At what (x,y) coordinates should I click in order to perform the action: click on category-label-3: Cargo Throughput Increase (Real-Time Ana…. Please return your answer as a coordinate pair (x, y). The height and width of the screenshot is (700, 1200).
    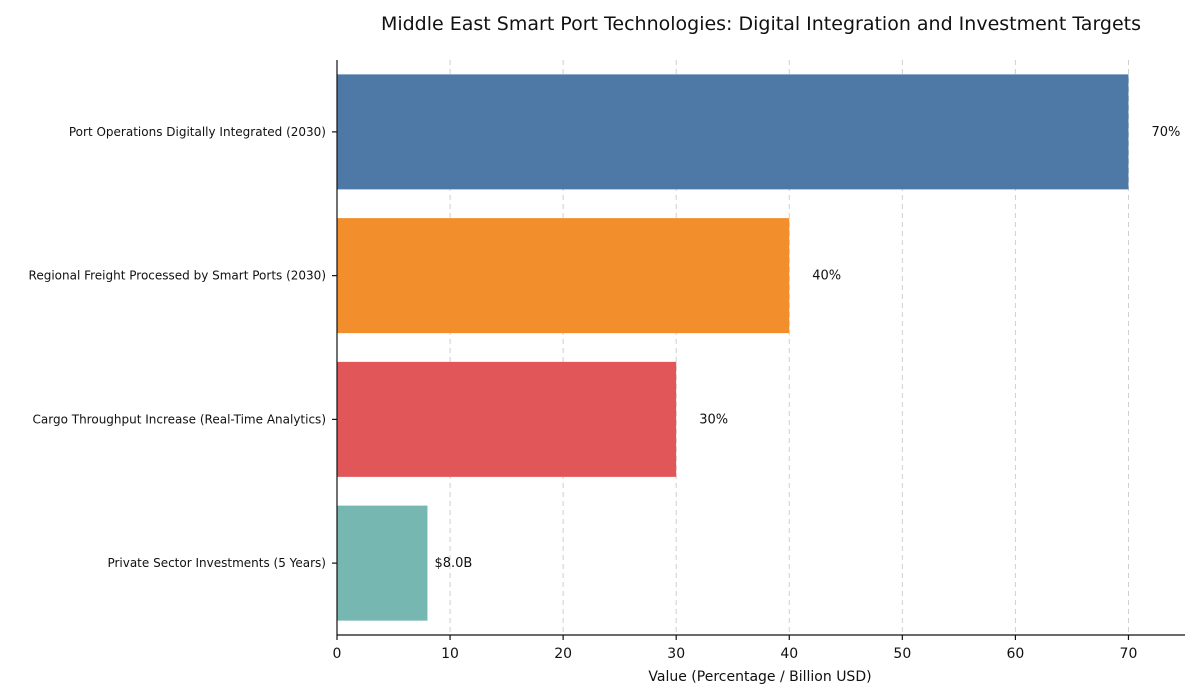
    Looking at the image, I should click on (179, 419).